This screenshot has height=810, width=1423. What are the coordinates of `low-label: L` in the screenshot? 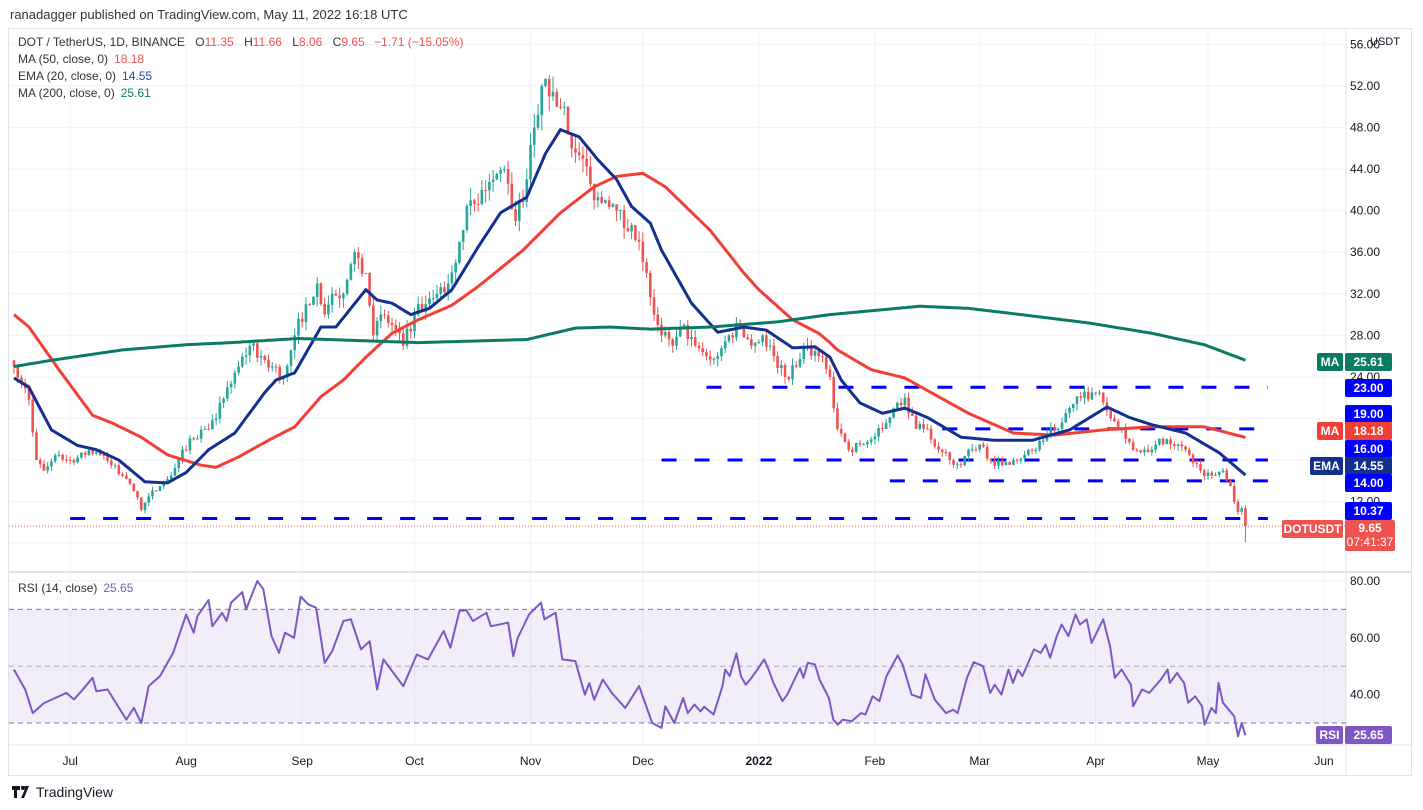 It's located at (295, 42).